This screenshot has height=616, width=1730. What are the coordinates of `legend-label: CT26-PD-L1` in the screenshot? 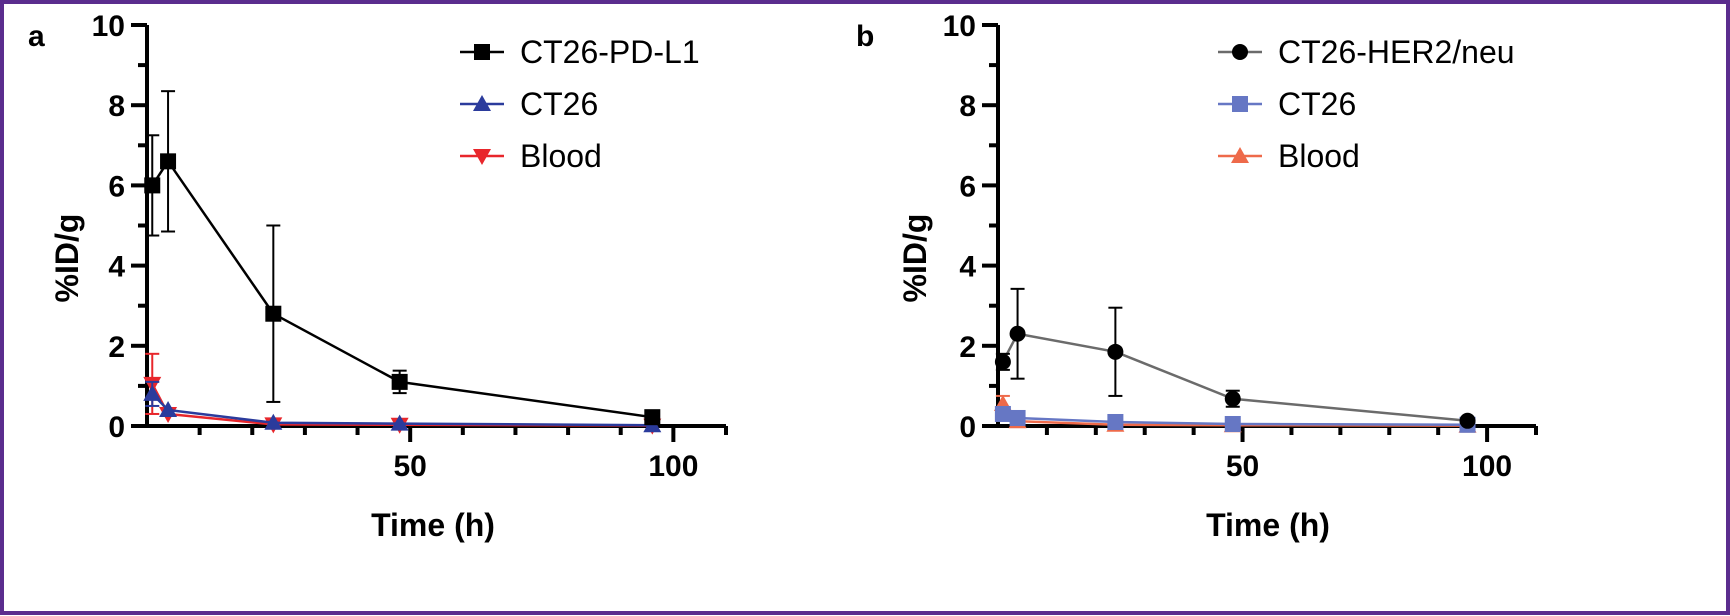 It's located at (610, 52).